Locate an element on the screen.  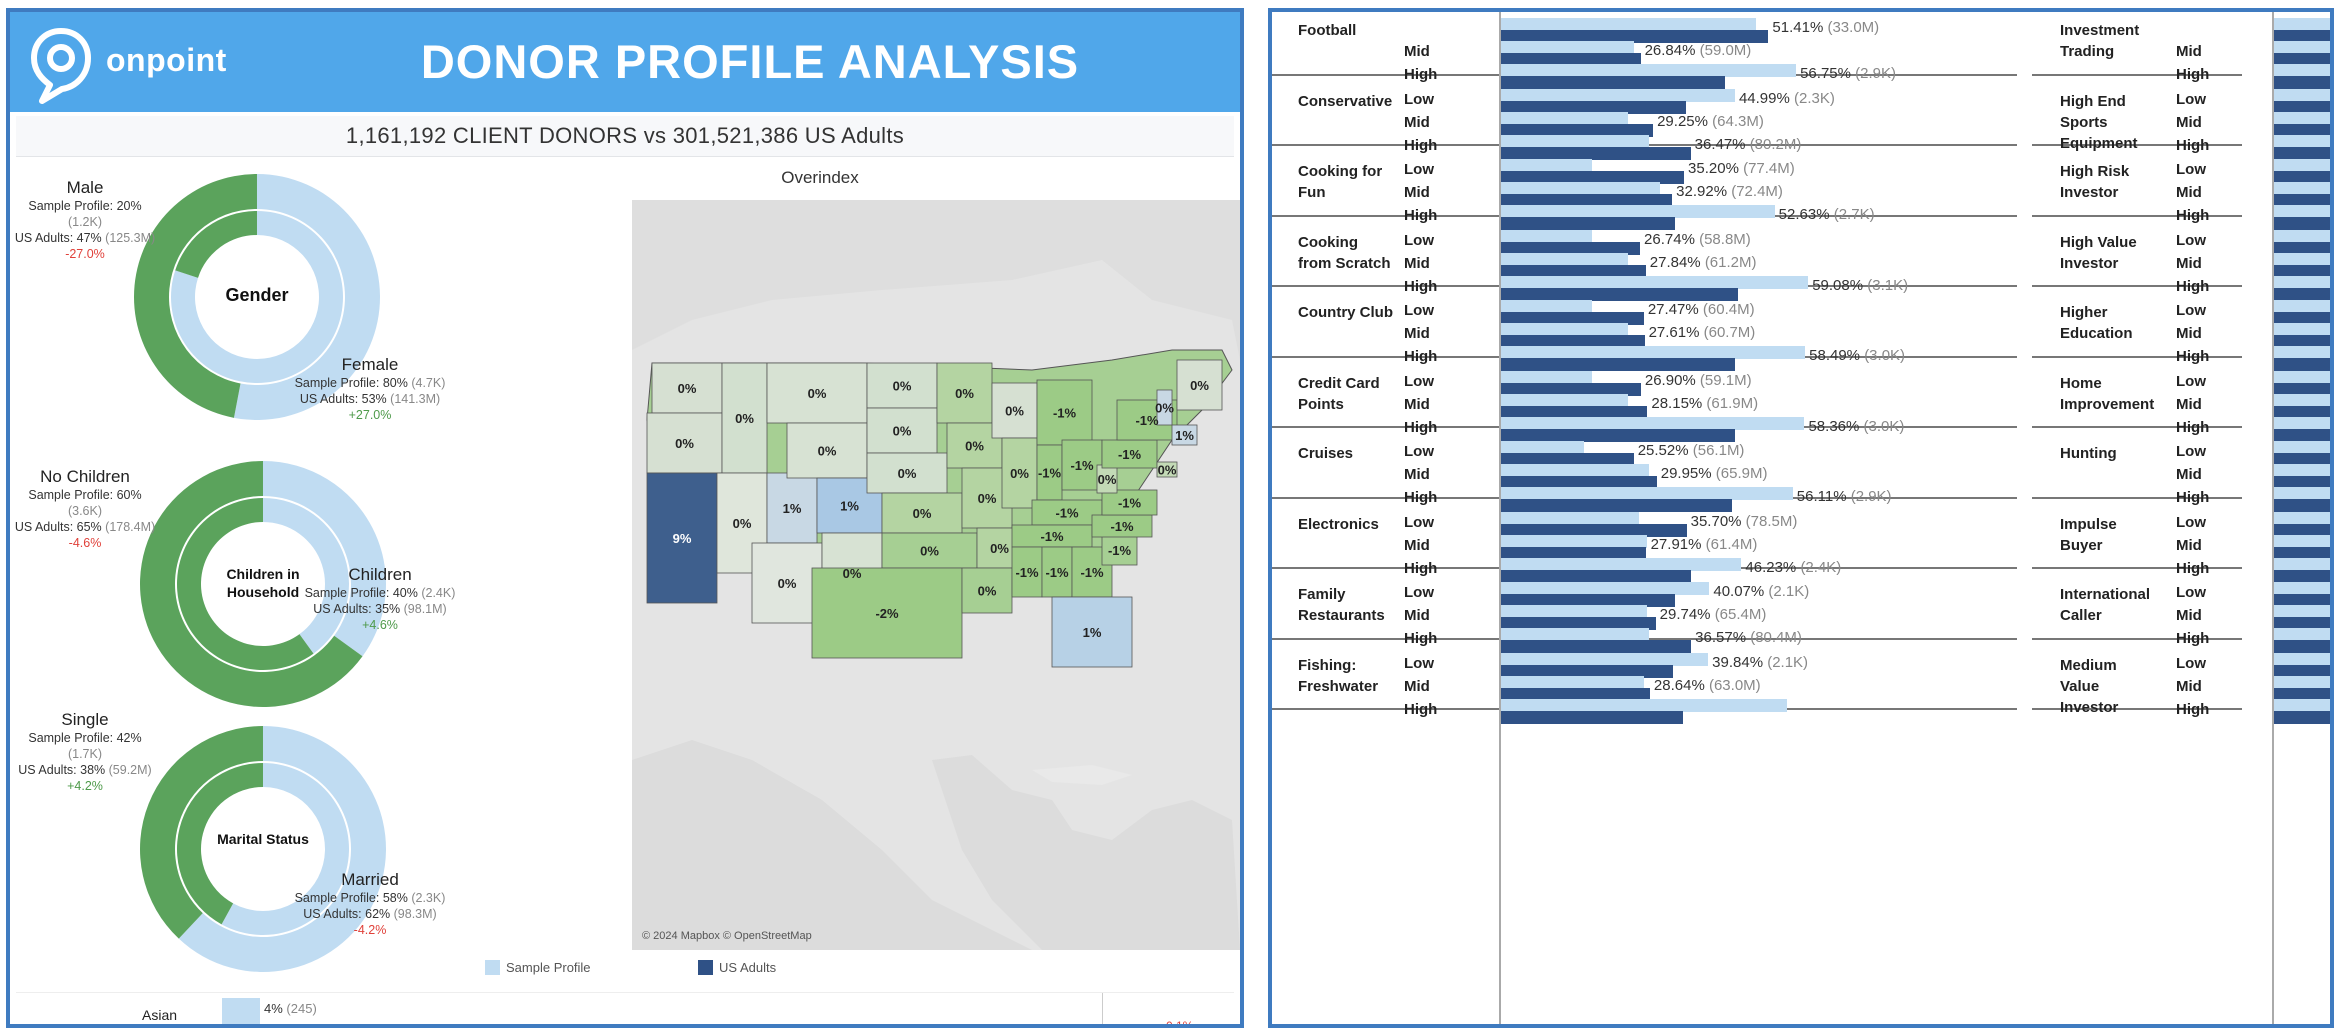
state-mi is located at coordinates (1064, 412).